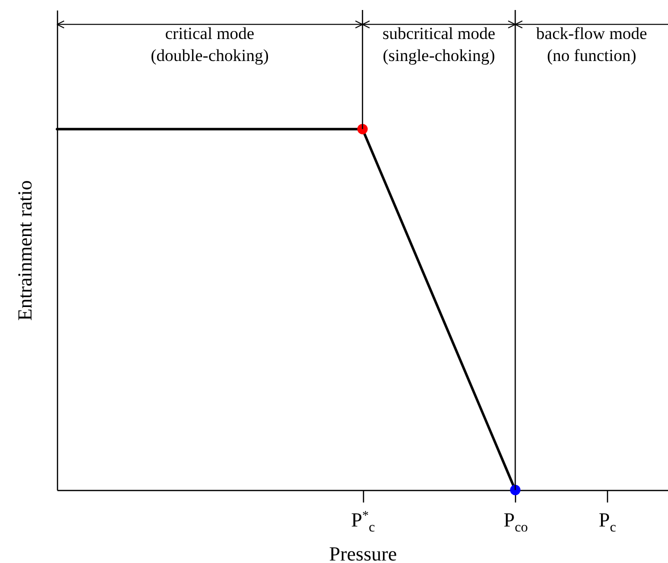  Describe the element at coordinates (592, 45) in the screenshot. I see `text: back-flow mode (no function)` at that location.